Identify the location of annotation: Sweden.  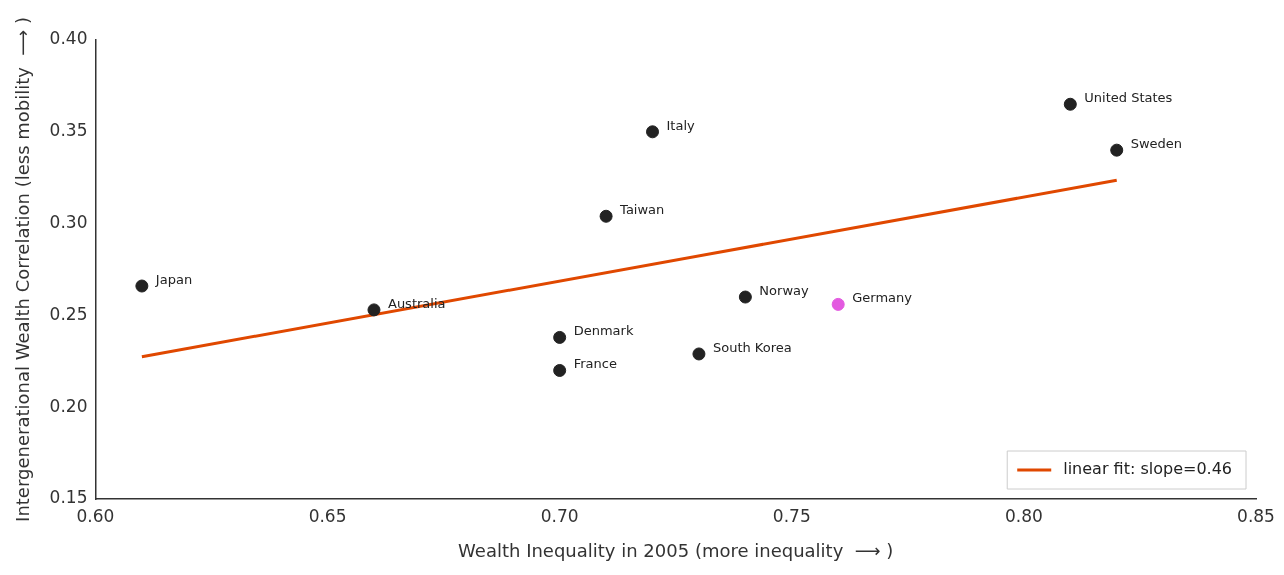
(1156, 144).